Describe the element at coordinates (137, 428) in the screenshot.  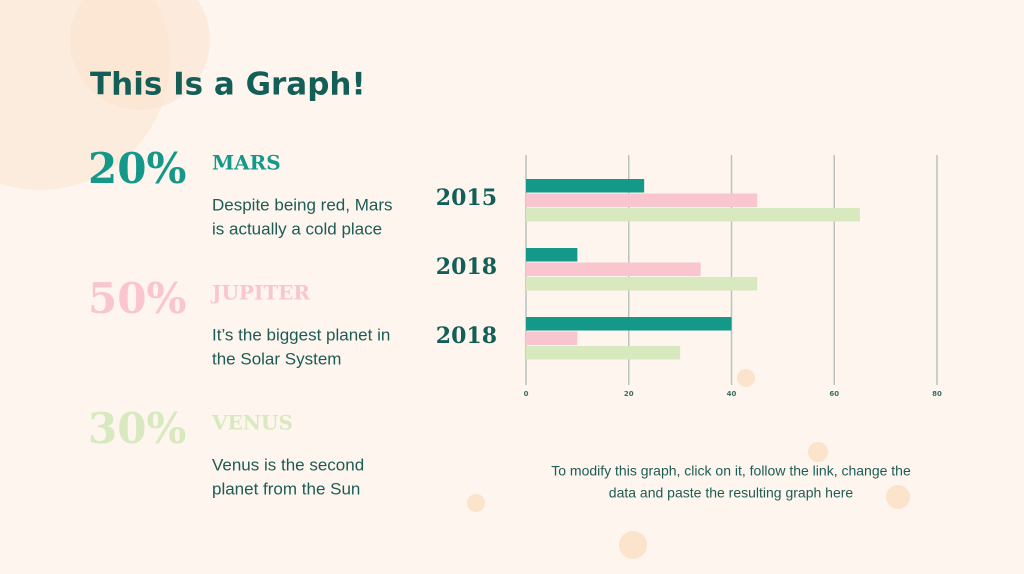
I see `stat-percent: 30%` at that location.